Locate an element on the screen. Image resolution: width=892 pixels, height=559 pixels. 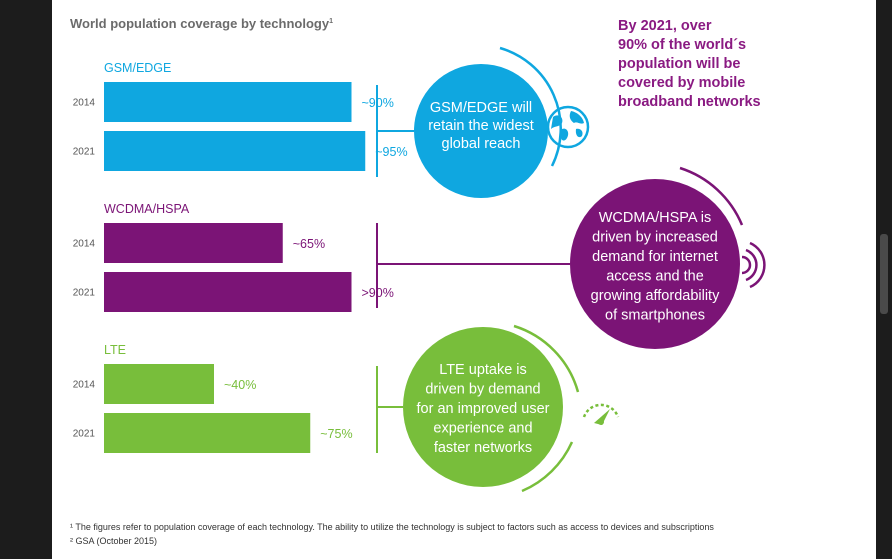
lte-bubble-text: driven by demand is located at coordinates (482, 390).